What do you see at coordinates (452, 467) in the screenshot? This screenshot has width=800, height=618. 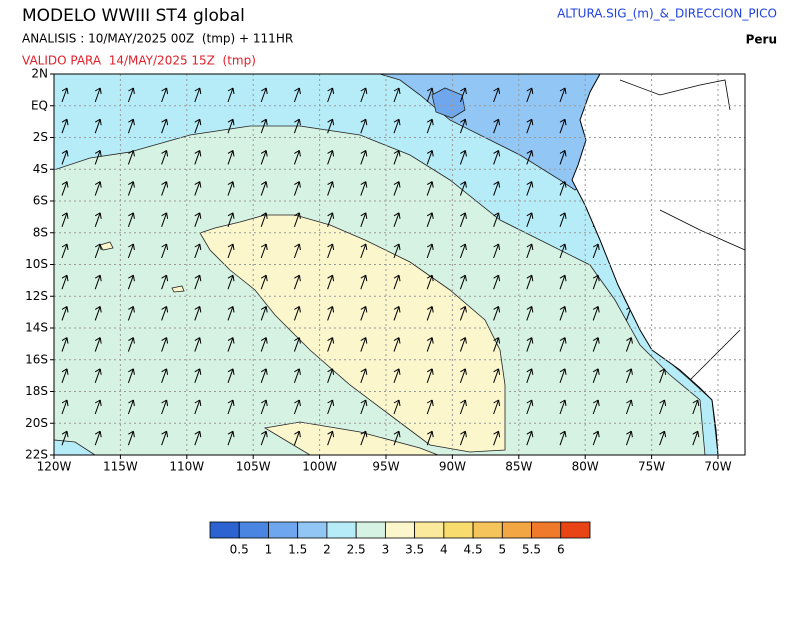 I see `lon-label: 90W` at bounding box center [452, 467].